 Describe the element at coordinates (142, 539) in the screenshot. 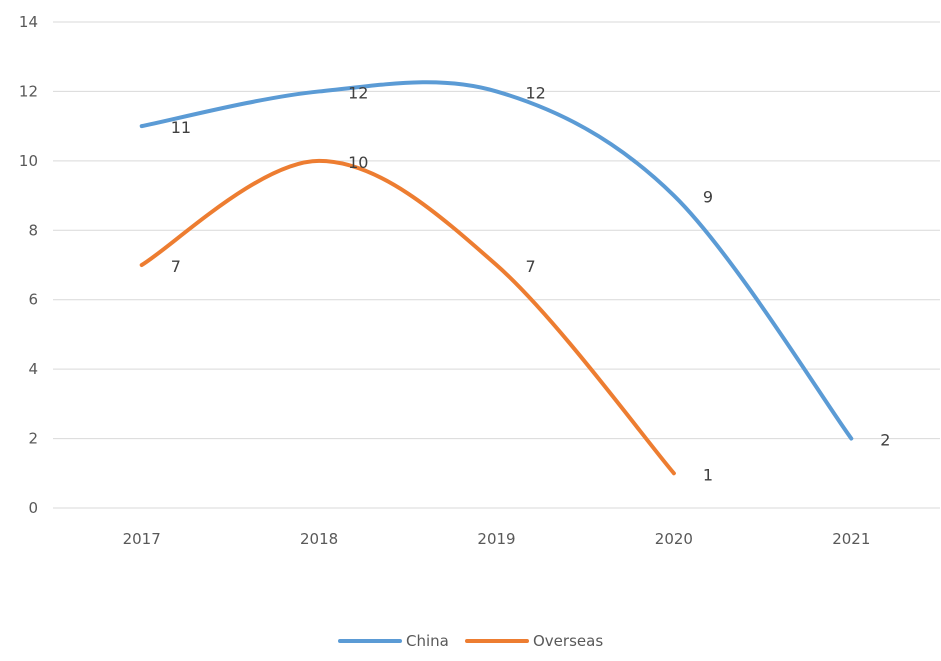

I see `x-tick-label-2017: 2017` at that location.